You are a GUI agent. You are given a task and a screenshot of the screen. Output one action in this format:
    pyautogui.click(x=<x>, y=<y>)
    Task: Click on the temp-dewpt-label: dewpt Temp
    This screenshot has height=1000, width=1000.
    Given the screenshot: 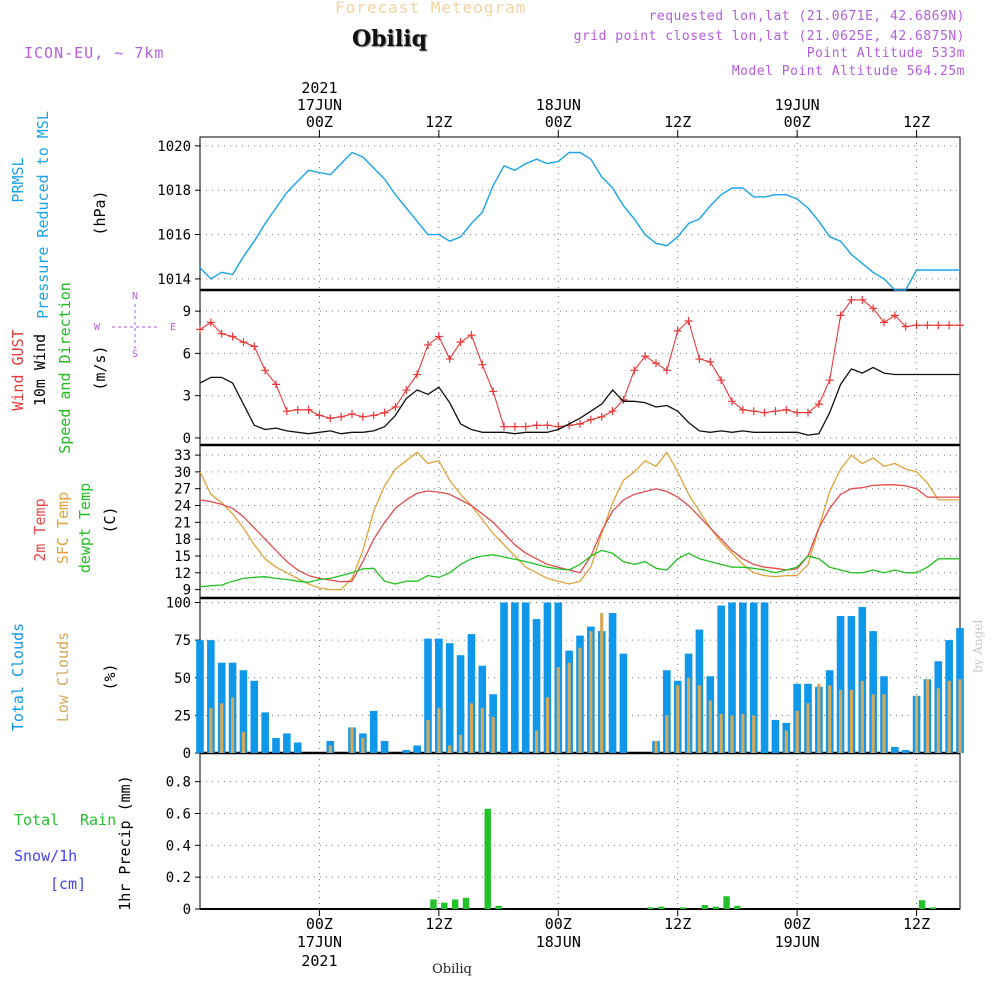 What is the action you would take?
    pyautogui.click(x=85, y=528)
    